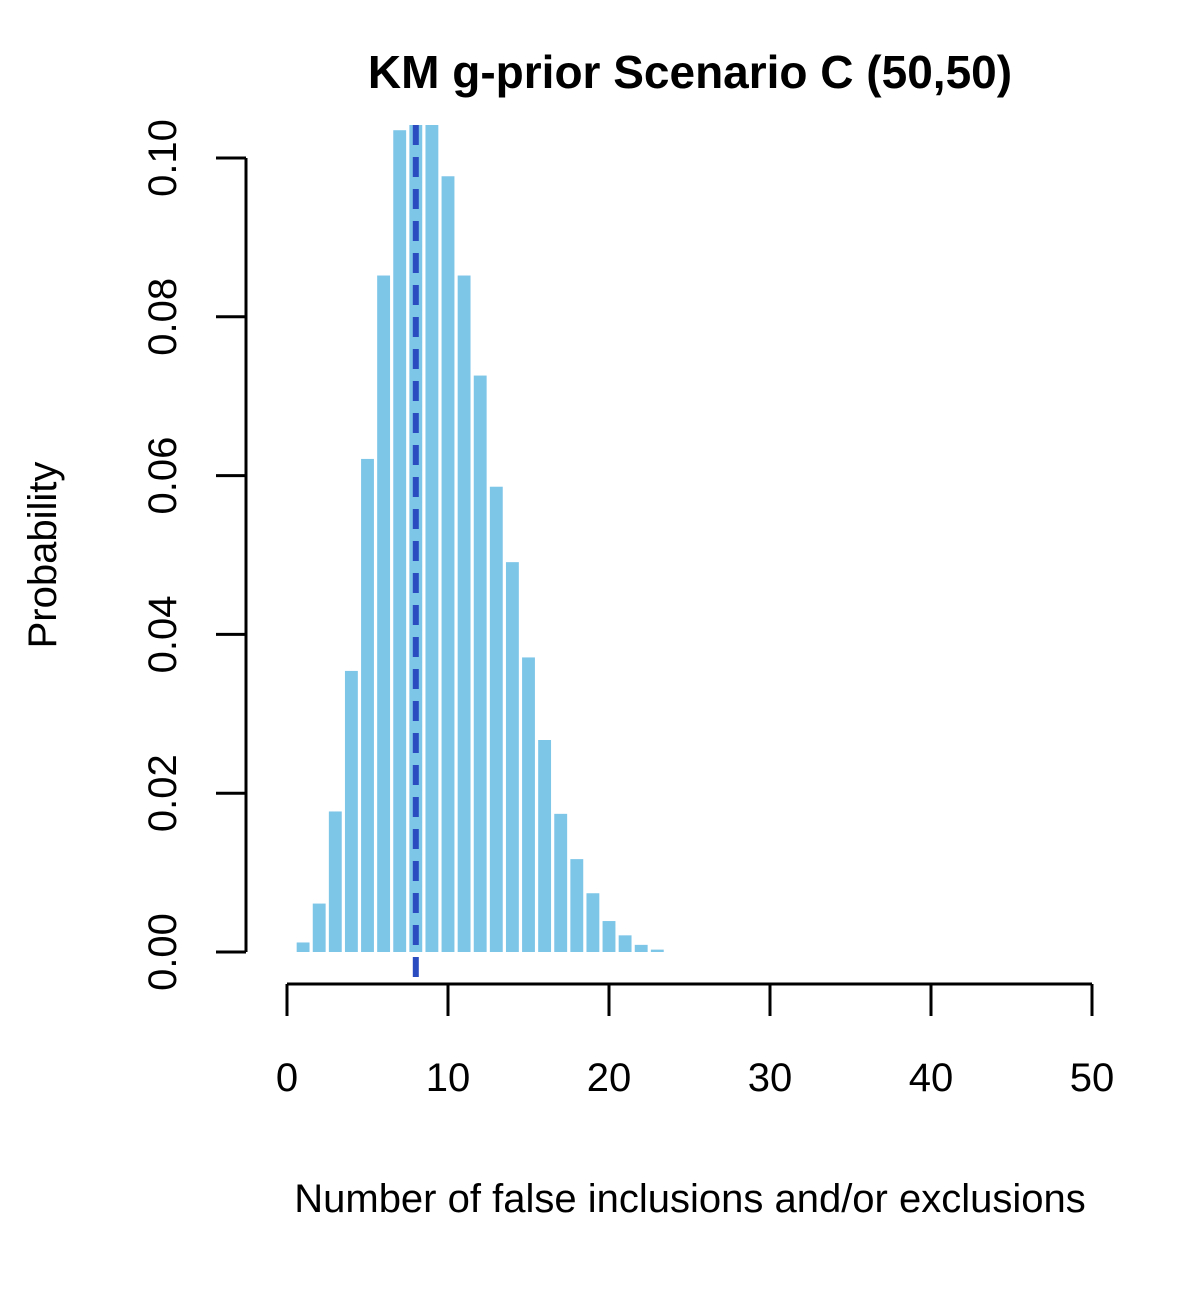 This screenshot has width=1200, height=1295. Describe the element at coordinates (287, 1078) in the screenshot. I see `x-tick-label: 0` at that location.